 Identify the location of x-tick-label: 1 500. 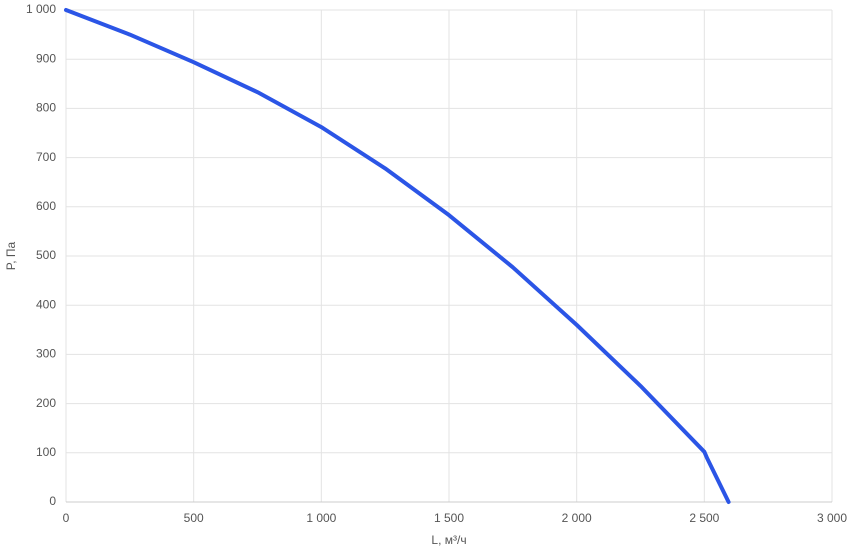
(449, 518).